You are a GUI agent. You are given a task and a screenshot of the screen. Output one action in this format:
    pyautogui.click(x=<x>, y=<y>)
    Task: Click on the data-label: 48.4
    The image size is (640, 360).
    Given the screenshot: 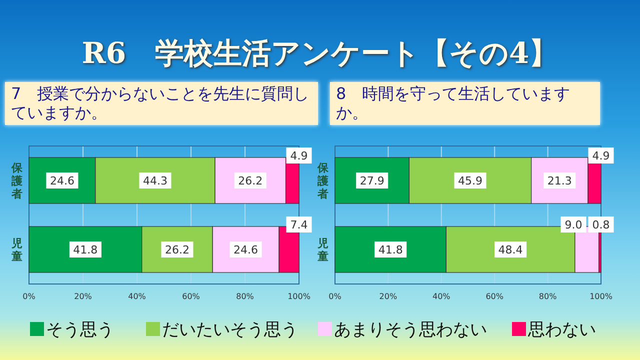 What is the action you would take?
    pyautogui.click(x=510, y=250)
    